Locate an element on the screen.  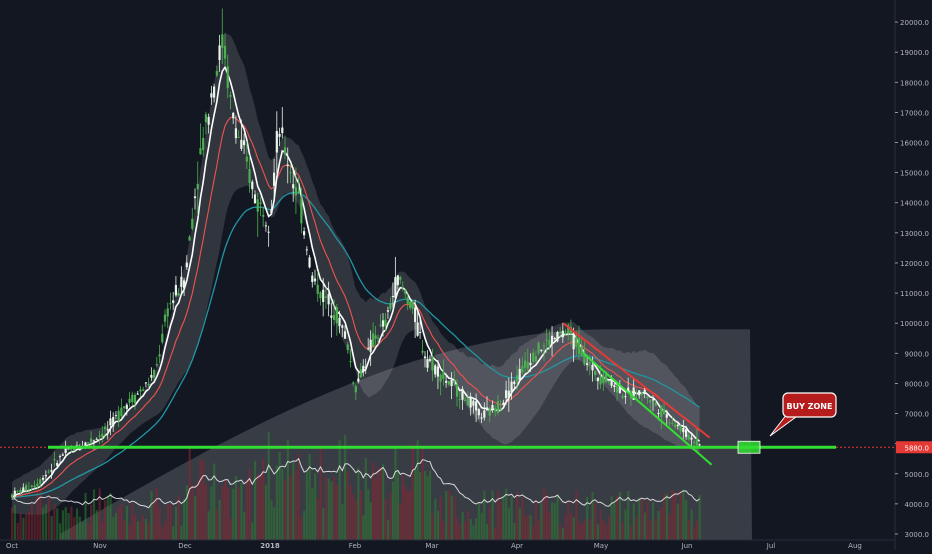
annotation-box is located at coordinates (809, 405).